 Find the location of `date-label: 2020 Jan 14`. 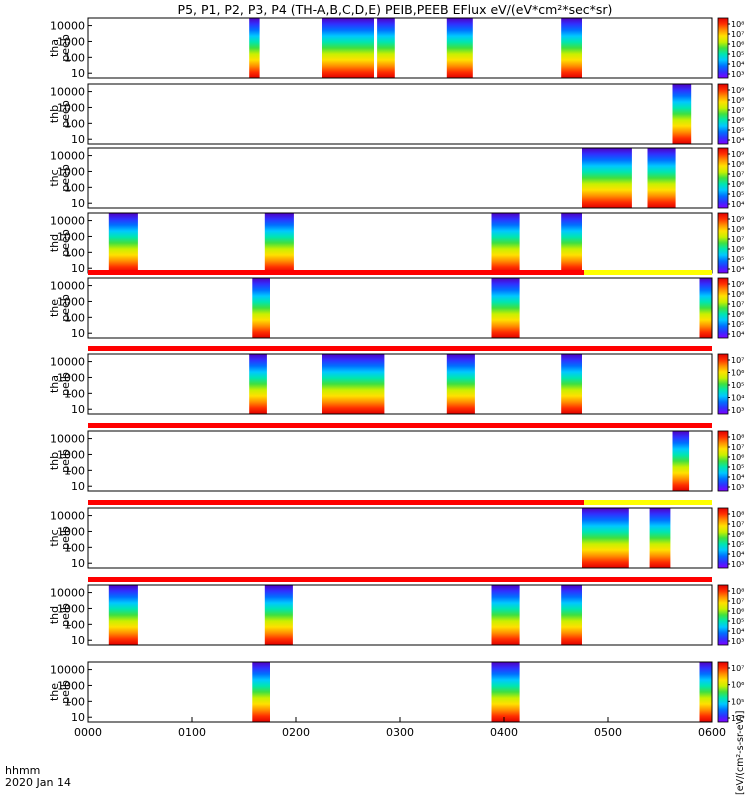

date-label: 2020 Jan 14 is located at coordinates (38, 782).